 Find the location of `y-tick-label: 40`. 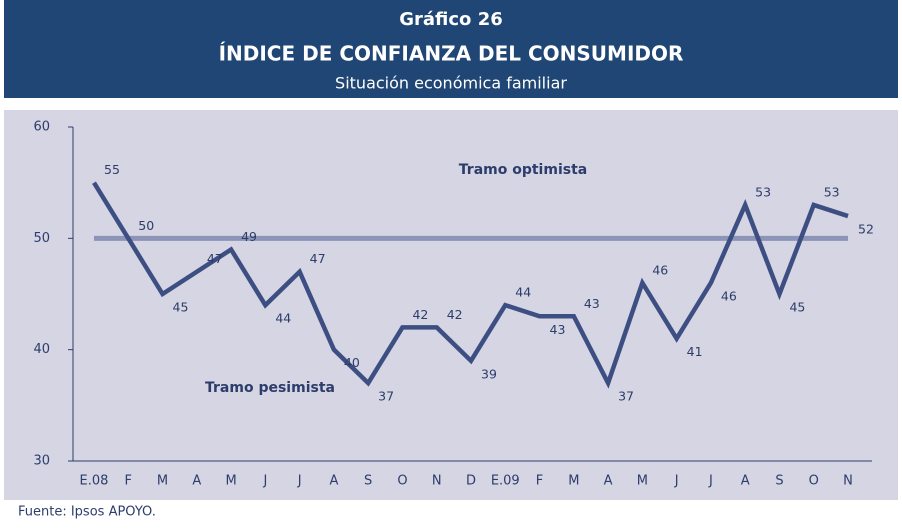

y-tick-label: 40 is located at coordinates (41, 349).